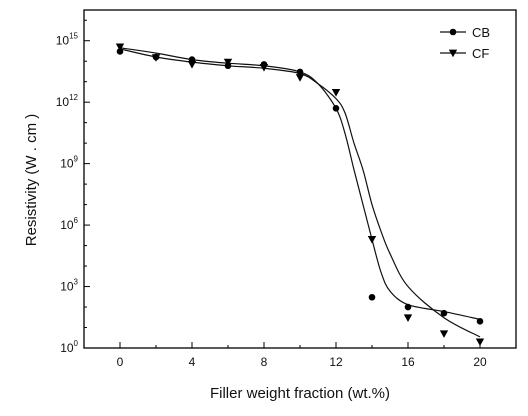  Describe the element at coordinates (73, 97) in the screenshot. I see `y-tick-label-exponent: 12` at that location.